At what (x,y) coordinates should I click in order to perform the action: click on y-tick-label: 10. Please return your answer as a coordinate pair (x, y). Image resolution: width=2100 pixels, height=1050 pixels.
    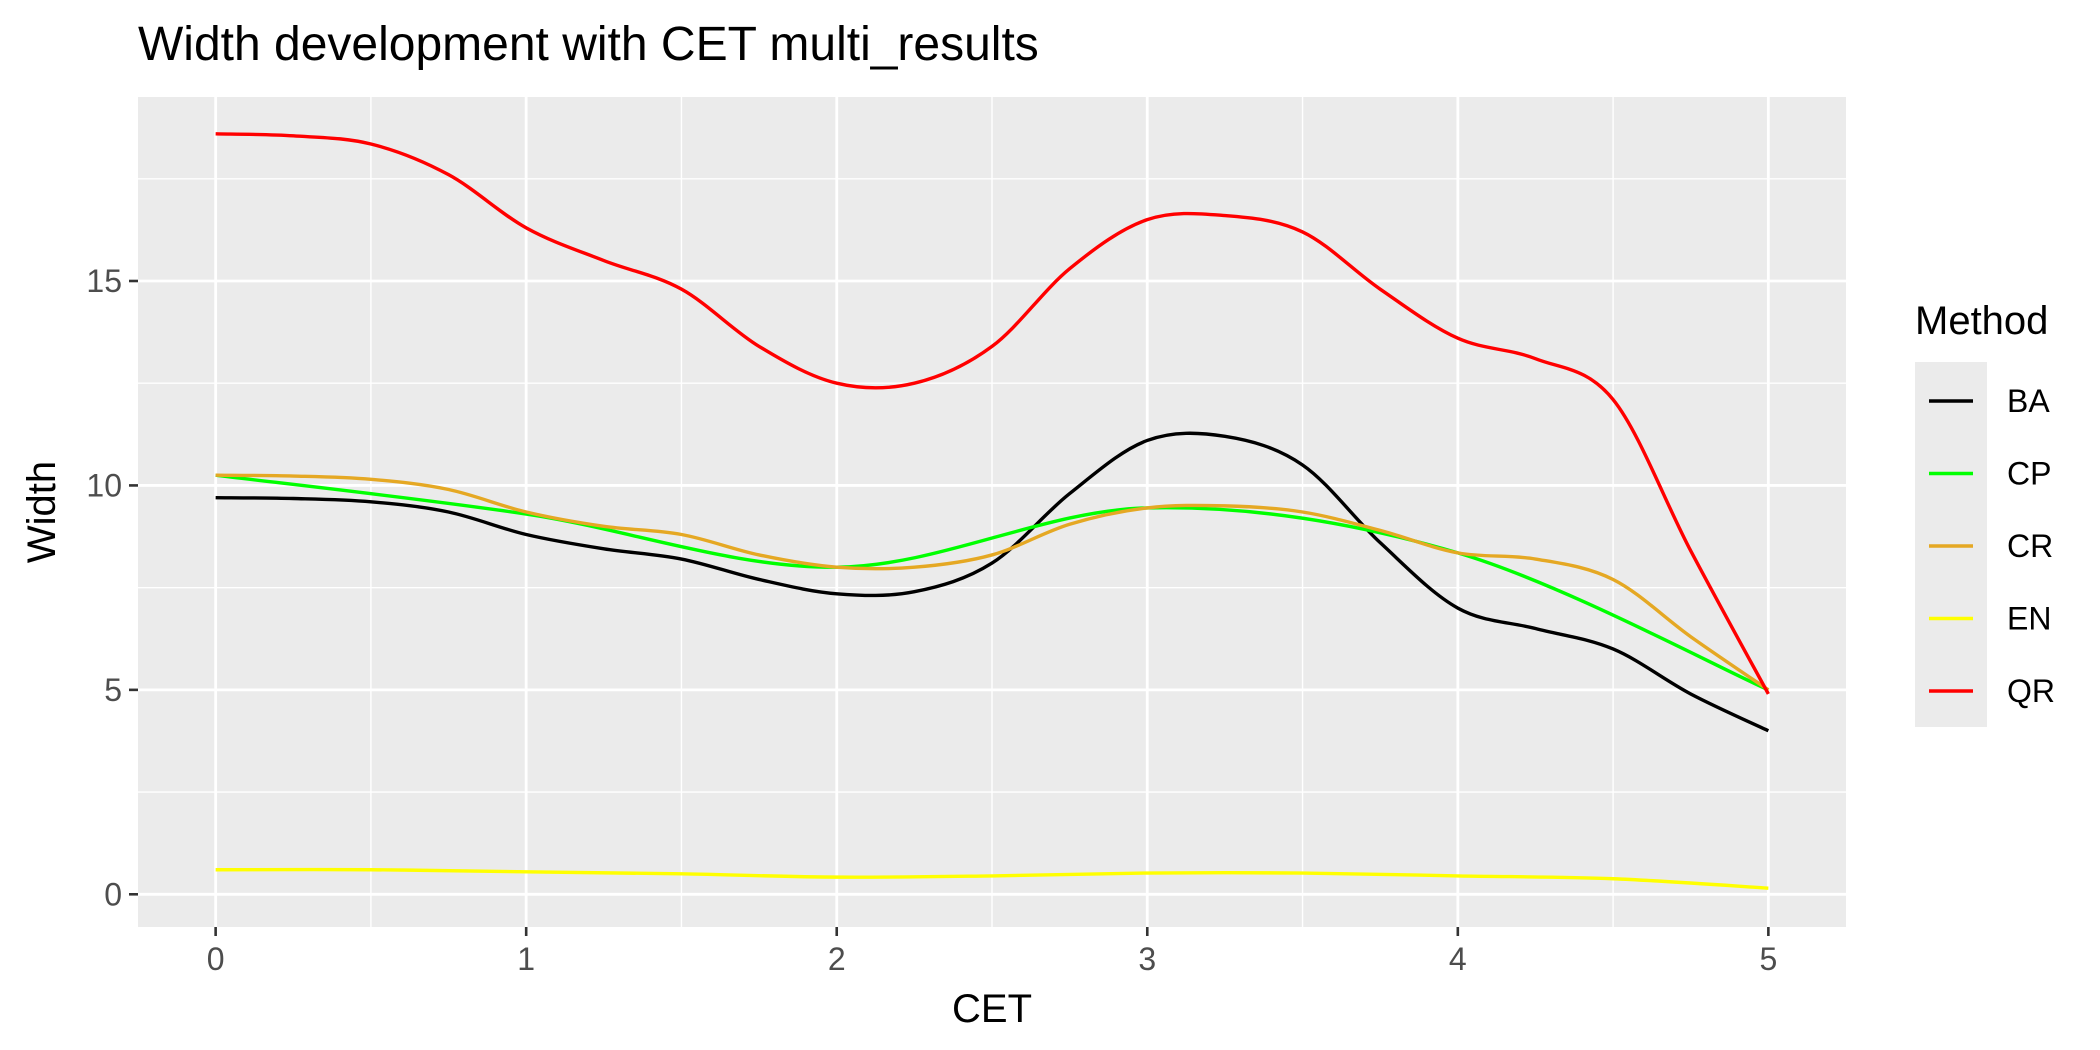
    Looking at the image, I should click on (104, 485).